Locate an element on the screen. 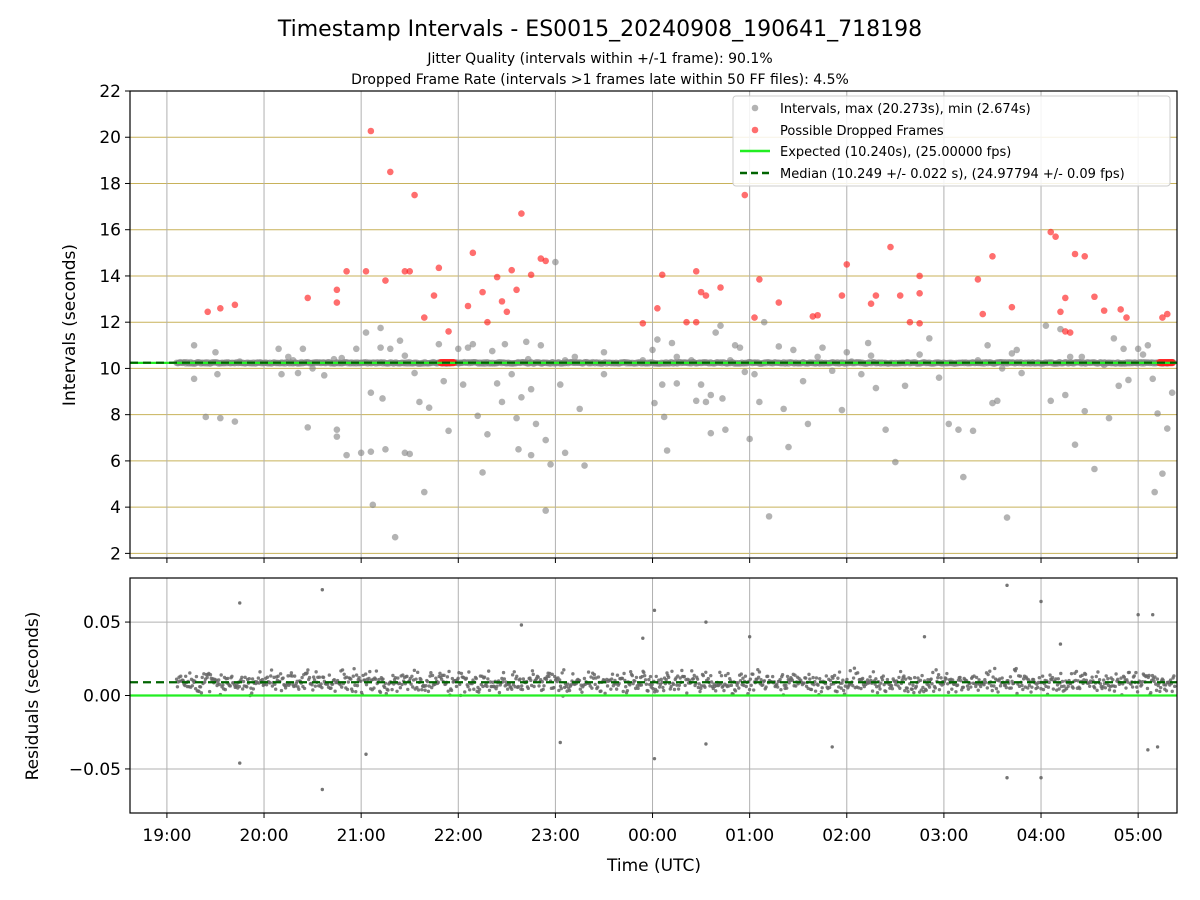 This screenshot has height=900, width=1200. intervals-y-tick-label: 4 is located at coordinates (115, 508).